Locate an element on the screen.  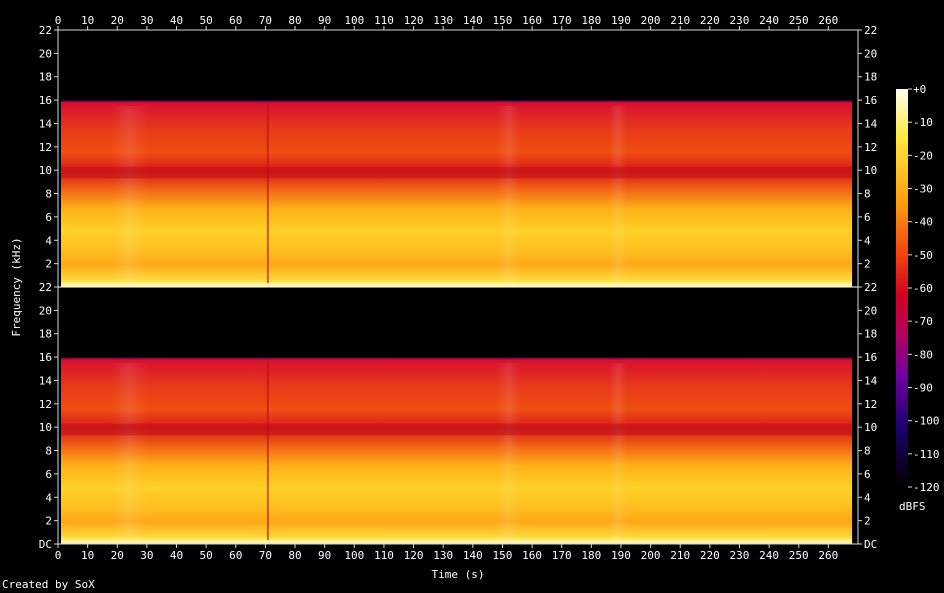
y-axis-title: Frequency (kHz) is located at coordinates (16, 286).